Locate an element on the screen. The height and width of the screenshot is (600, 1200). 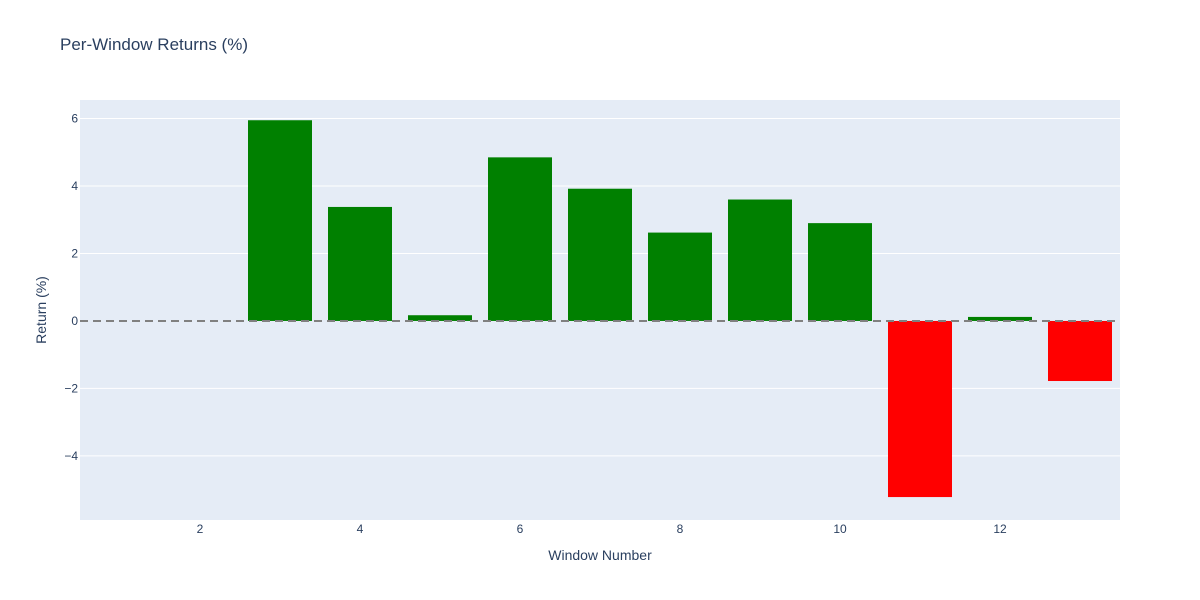
x-tick-label: 12 is located at coordinates (1000, 529).